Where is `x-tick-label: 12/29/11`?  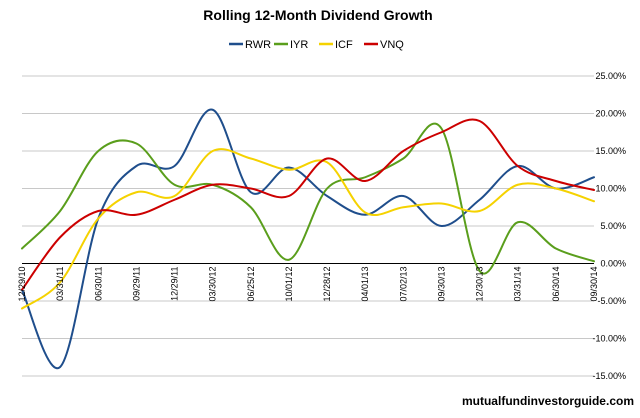 x-tick-label: 12/29/11 is located at coordinates (175, 284).